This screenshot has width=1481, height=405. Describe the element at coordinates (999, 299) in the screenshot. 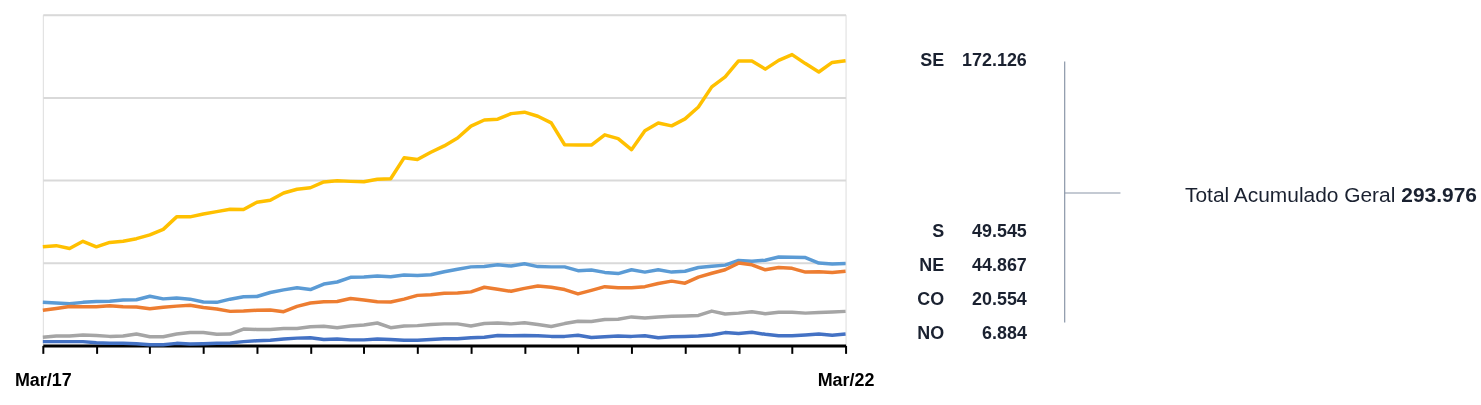

I see `text: 20.554` at that location.